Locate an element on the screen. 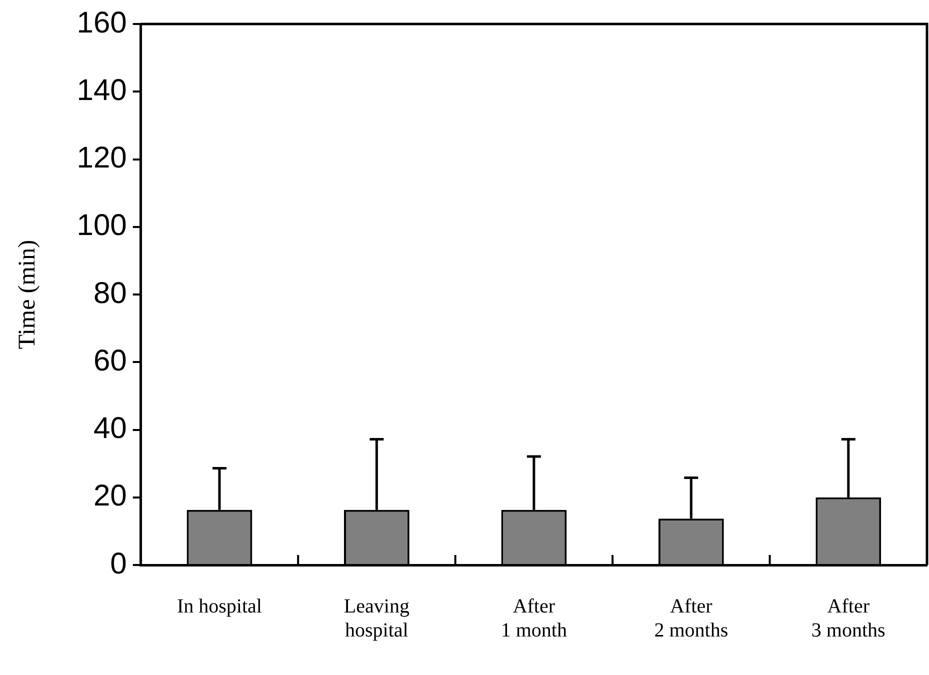 The image size is (929, 675). x-tick-label: After 2 months is located at coordinates (691, 618).